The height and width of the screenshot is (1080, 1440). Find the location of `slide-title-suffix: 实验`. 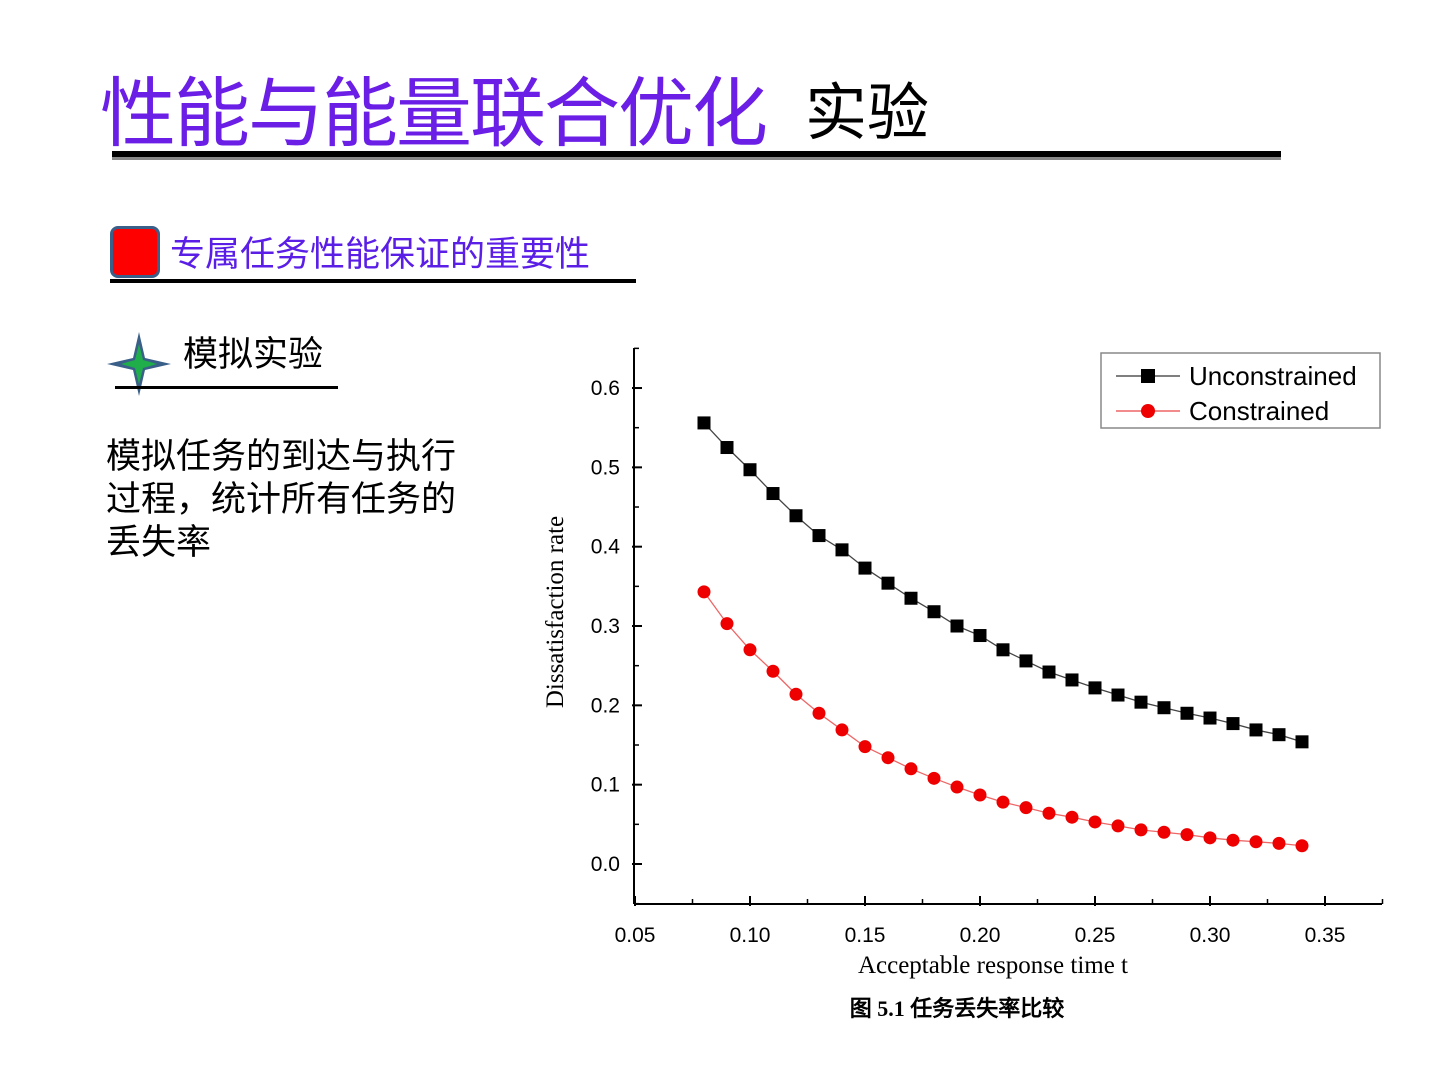

slide-title-suffix: 实验 is located at coordinates (867, 112).